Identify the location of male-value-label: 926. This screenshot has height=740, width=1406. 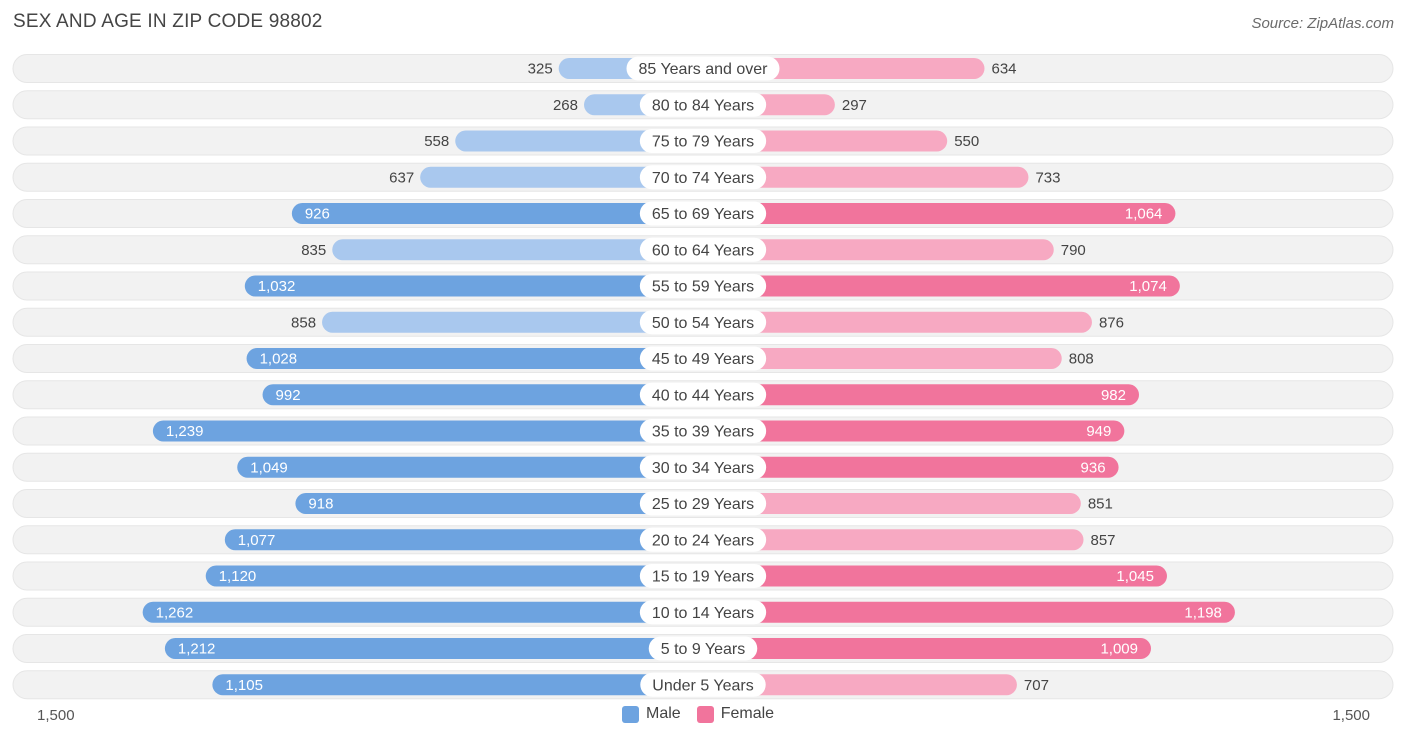
(317, 214).